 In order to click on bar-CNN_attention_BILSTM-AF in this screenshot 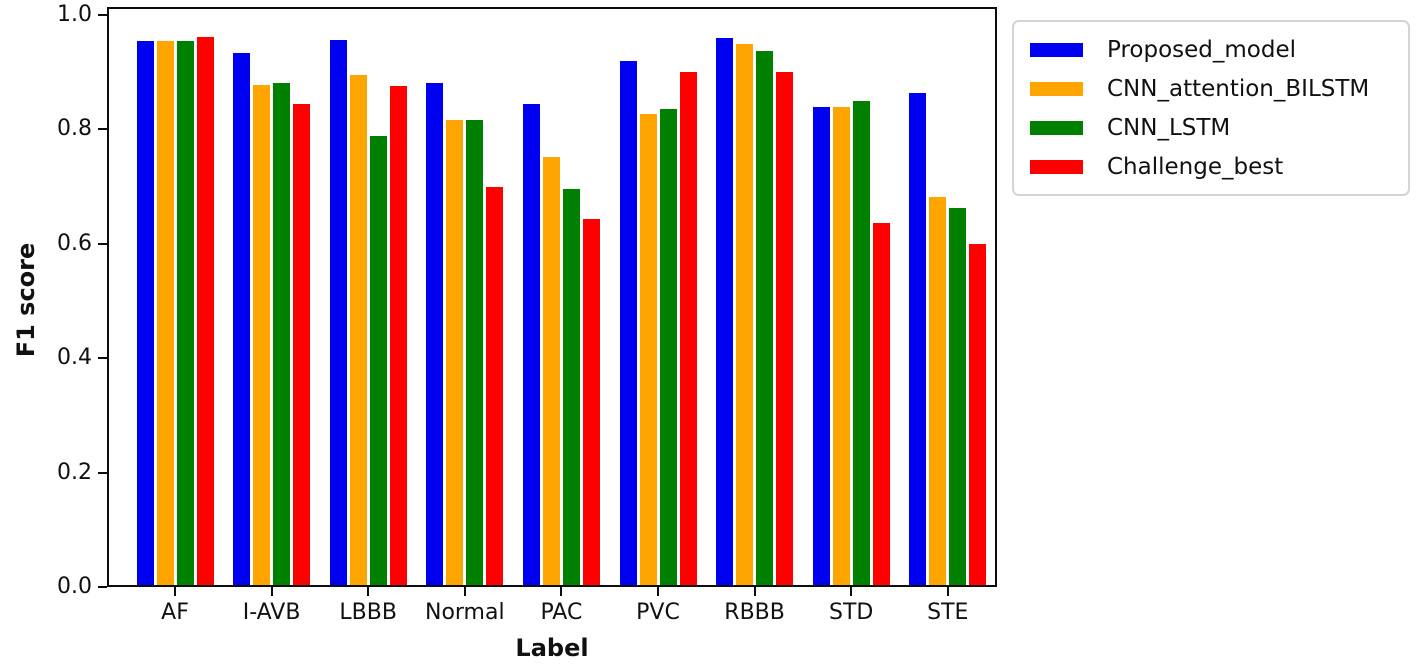, I will do `click(165, 313)`.